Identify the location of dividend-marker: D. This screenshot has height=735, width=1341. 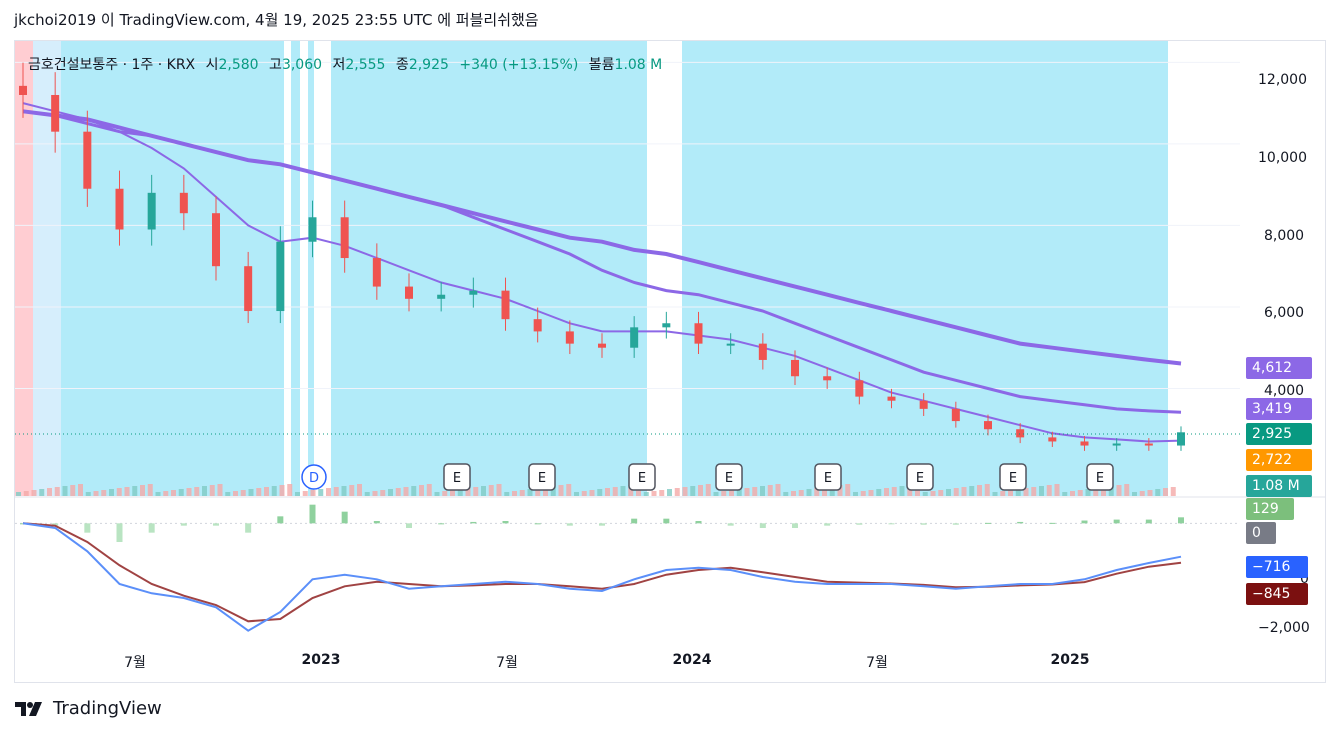
(314, 477).